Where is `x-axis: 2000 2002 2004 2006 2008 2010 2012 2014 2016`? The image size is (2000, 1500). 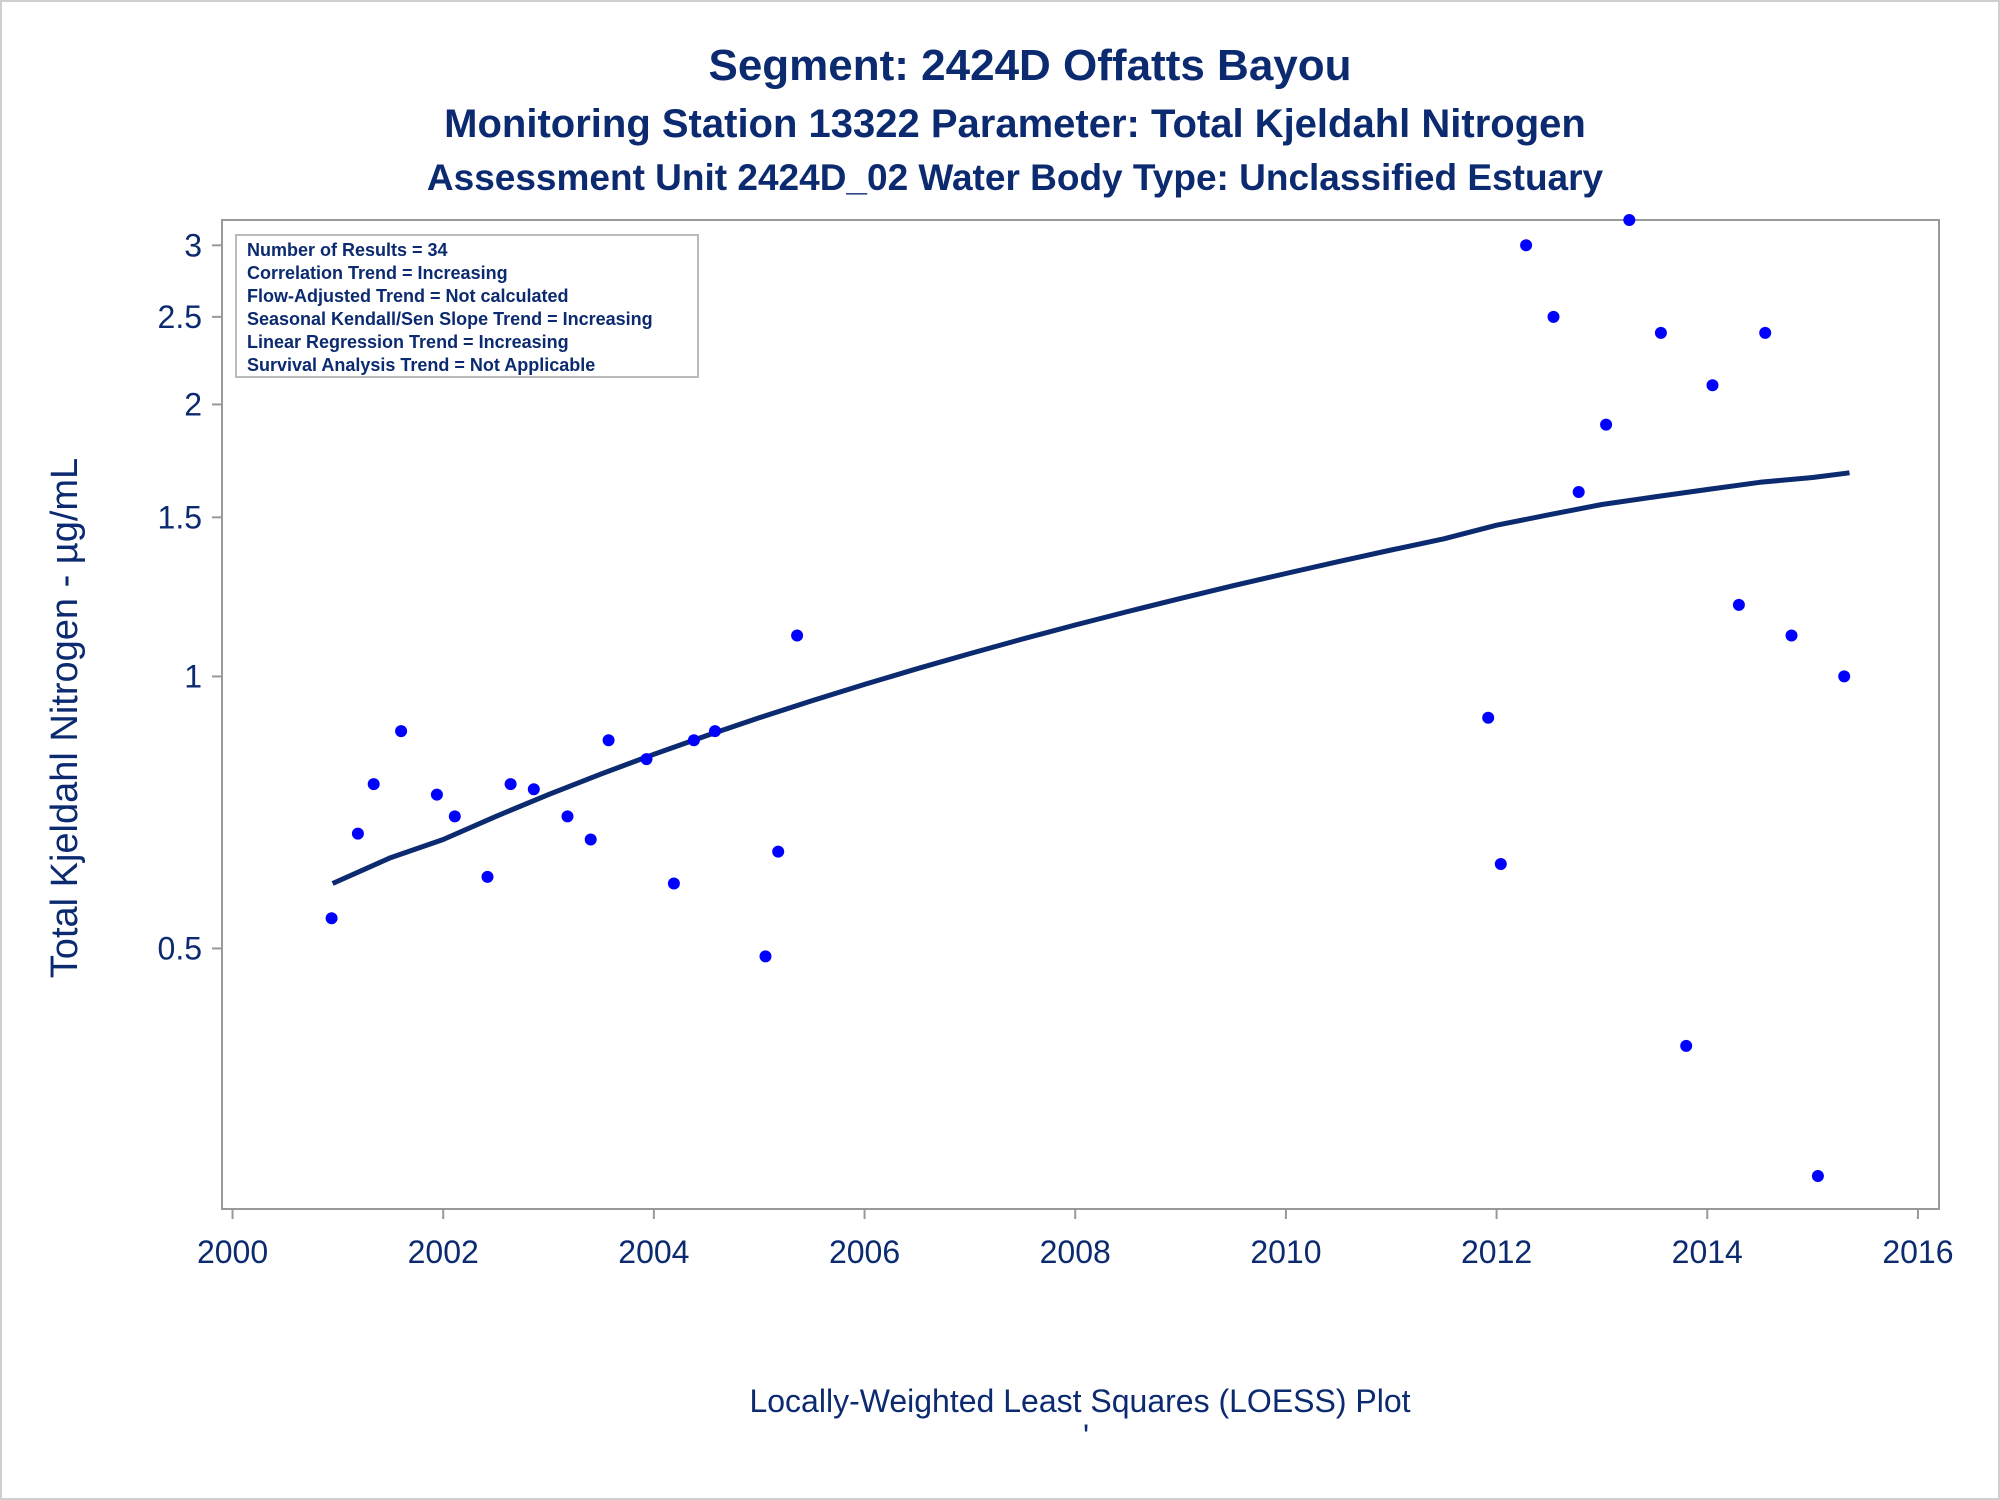
x-axis: 2000 2002 2004 2006 2008 2010 2012 2014 2016 is located at coordinates (1075, 1239).